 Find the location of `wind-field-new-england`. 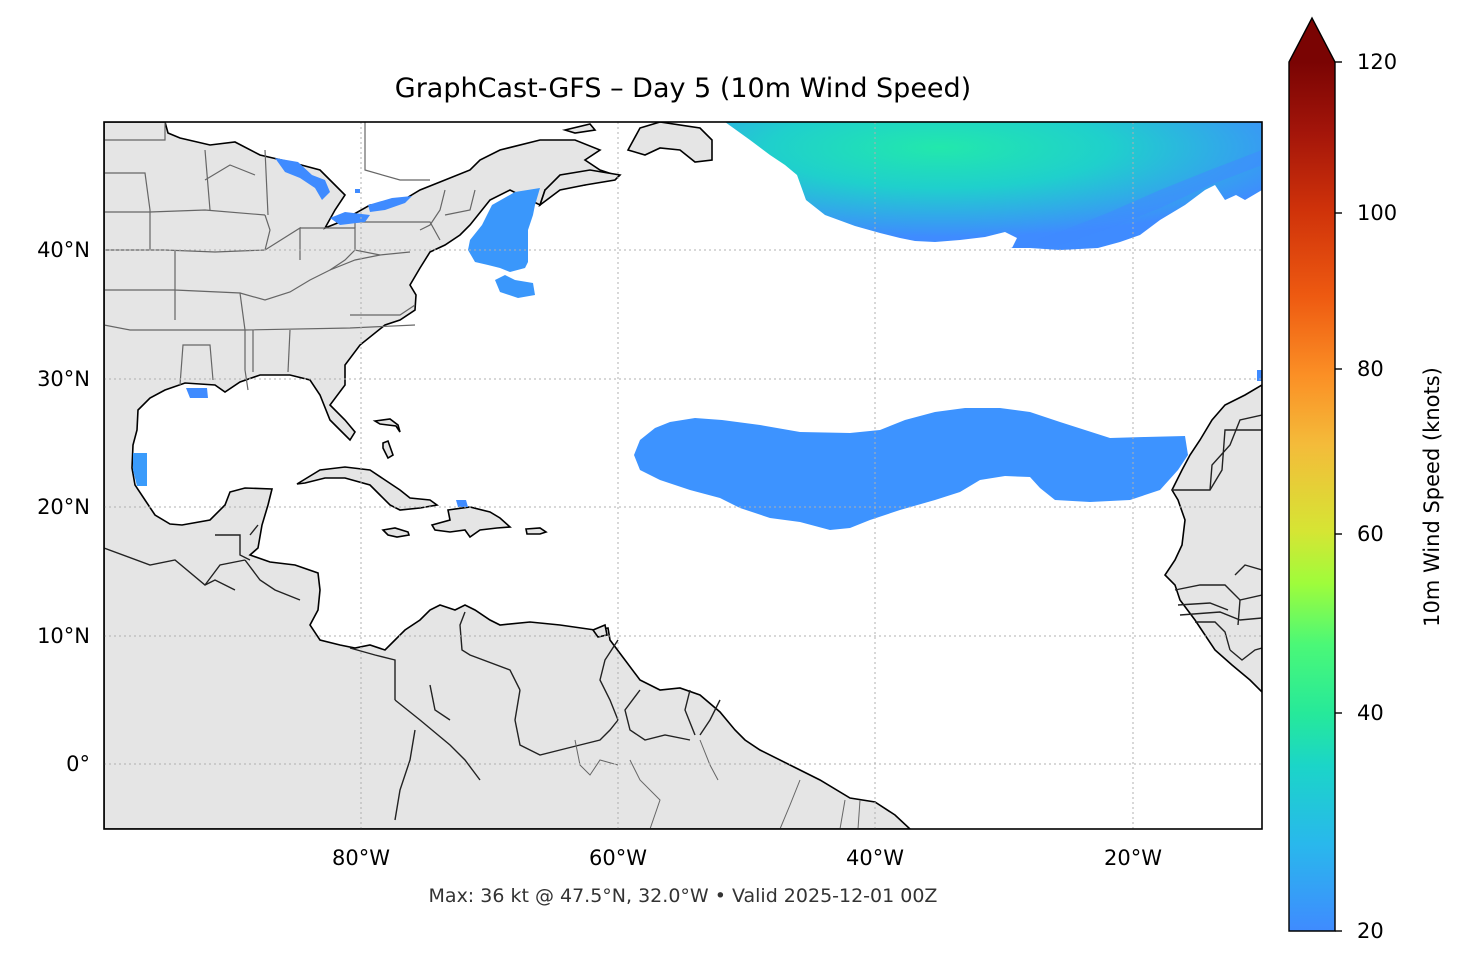

wind-field-new-england is located at coordinates (504, 243).